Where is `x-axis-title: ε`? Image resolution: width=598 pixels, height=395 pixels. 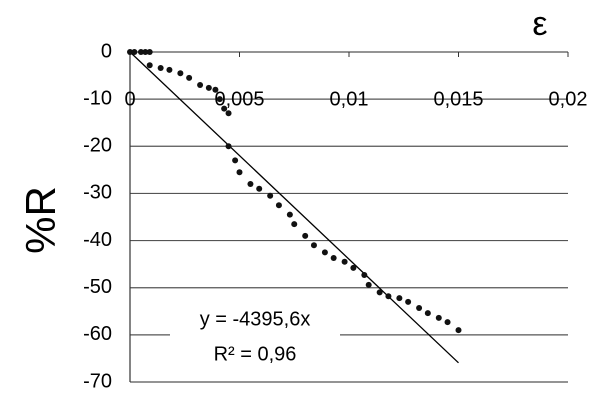 x-axis-title: ε is located at coordinates (539, 24).